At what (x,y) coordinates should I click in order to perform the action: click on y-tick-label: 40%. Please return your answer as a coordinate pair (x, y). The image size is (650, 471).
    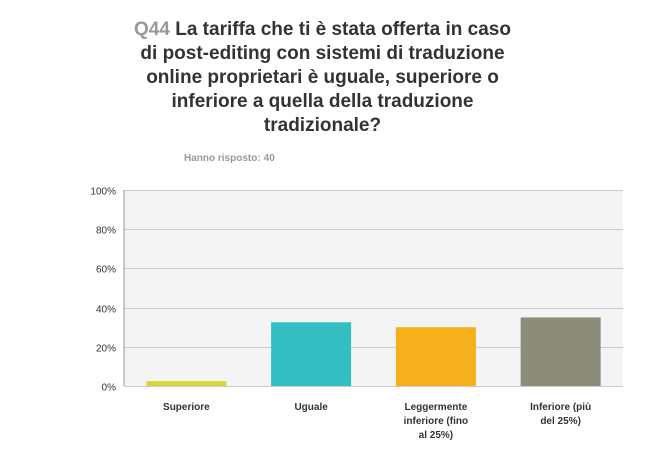
    Looking at the image, I should click on (106, 310).